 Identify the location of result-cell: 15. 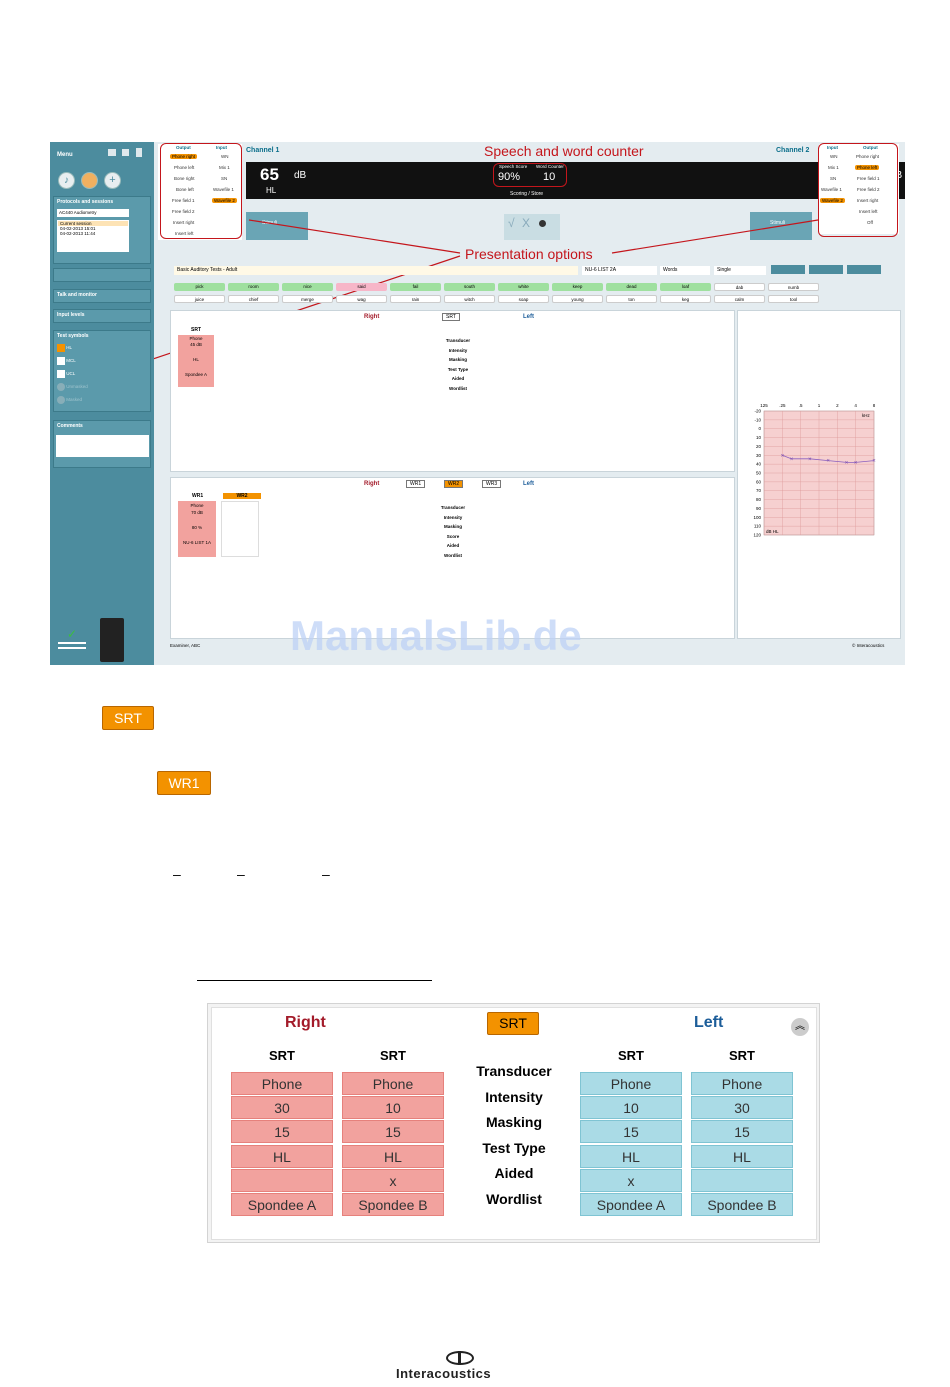
(742, 1132).